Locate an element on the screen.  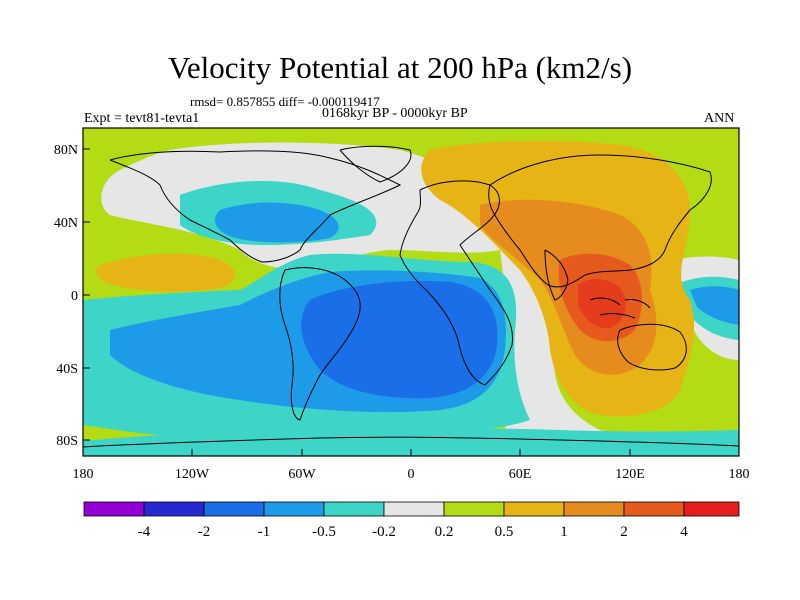
colorbar-label: 0.5 is located at coordinates (504, 532).